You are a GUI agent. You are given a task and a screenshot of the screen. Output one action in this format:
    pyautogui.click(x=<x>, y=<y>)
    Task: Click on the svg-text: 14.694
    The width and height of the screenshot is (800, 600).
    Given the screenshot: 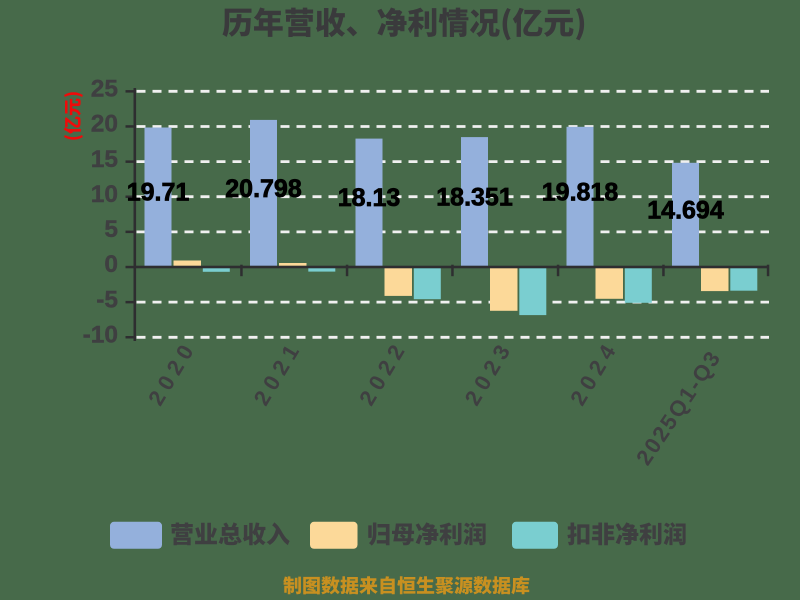 What is the action you would take?
    pyautogui.click(x=685, y=210)
    